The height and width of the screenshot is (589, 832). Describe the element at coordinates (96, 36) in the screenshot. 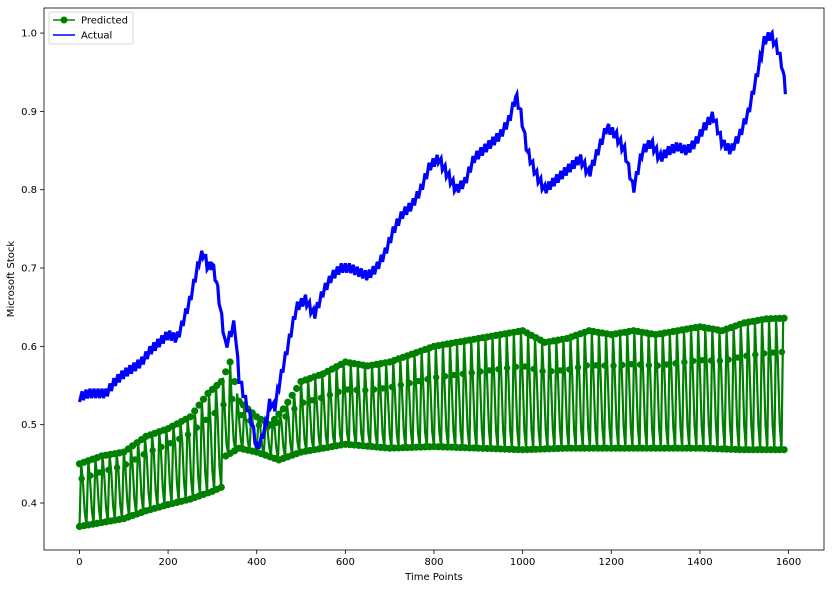

I see `legend-actual-label: Actual` at that location.